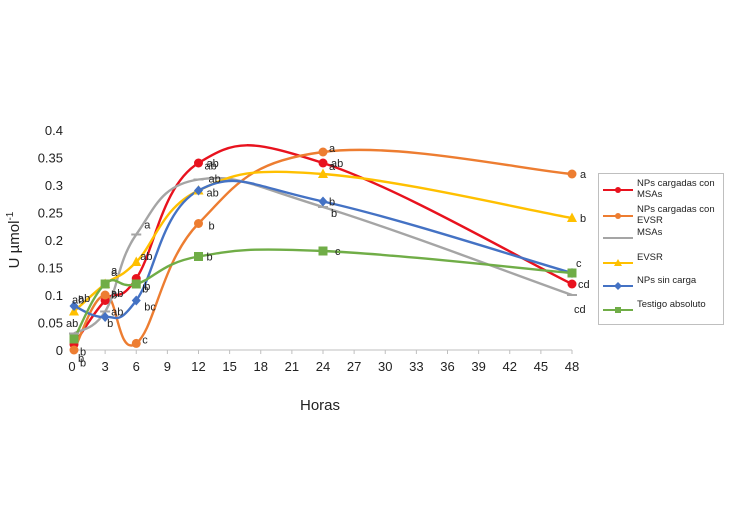 The width and height of the screenshot is (742, 512). Describe the element at coordinates (676, 189) in the screenshot. I see `legend-label: NPs cargadas con MSAs` at that location.